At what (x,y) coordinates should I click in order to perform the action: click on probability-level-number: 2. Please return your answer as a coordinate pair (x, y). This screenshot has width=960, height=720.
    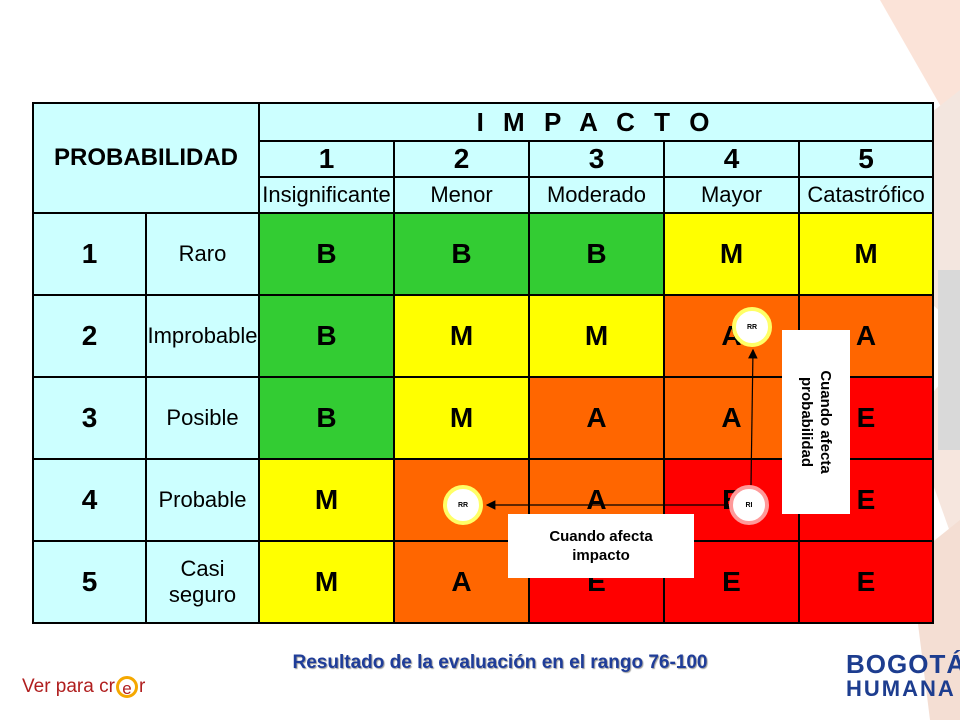
    Looking at the image, I should click on (89, 336).